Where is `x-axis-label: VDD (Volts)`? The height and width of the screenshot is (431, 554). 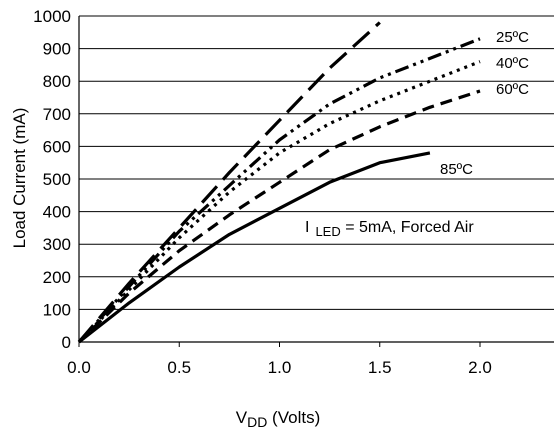
x-axis-label: VDD (Volts) is located at coordinates (278, 419).